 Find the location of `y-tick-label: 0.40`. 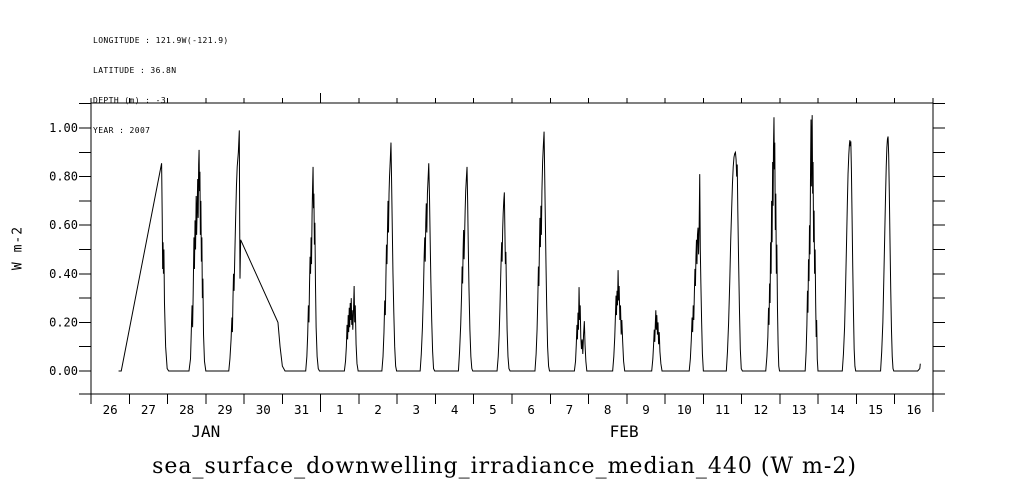

y-tick-label: 0.40 is located at coordinates (63, 274).